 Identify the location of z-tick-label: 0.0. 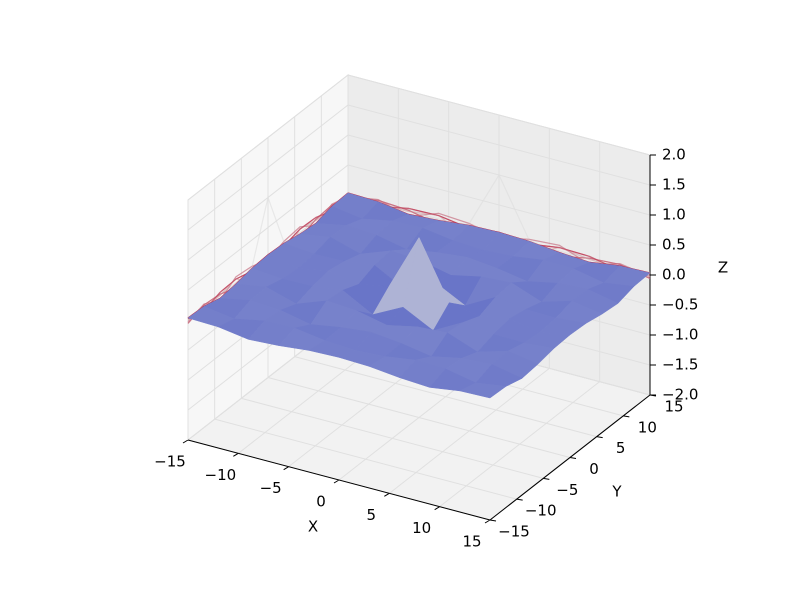
(674, 275).